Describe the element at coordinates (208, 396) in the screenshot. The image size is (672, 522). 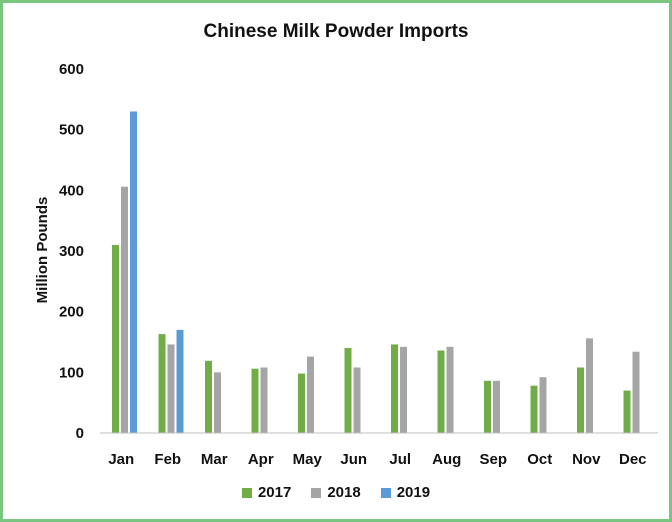
I see `bar-2017-mar` at that location.